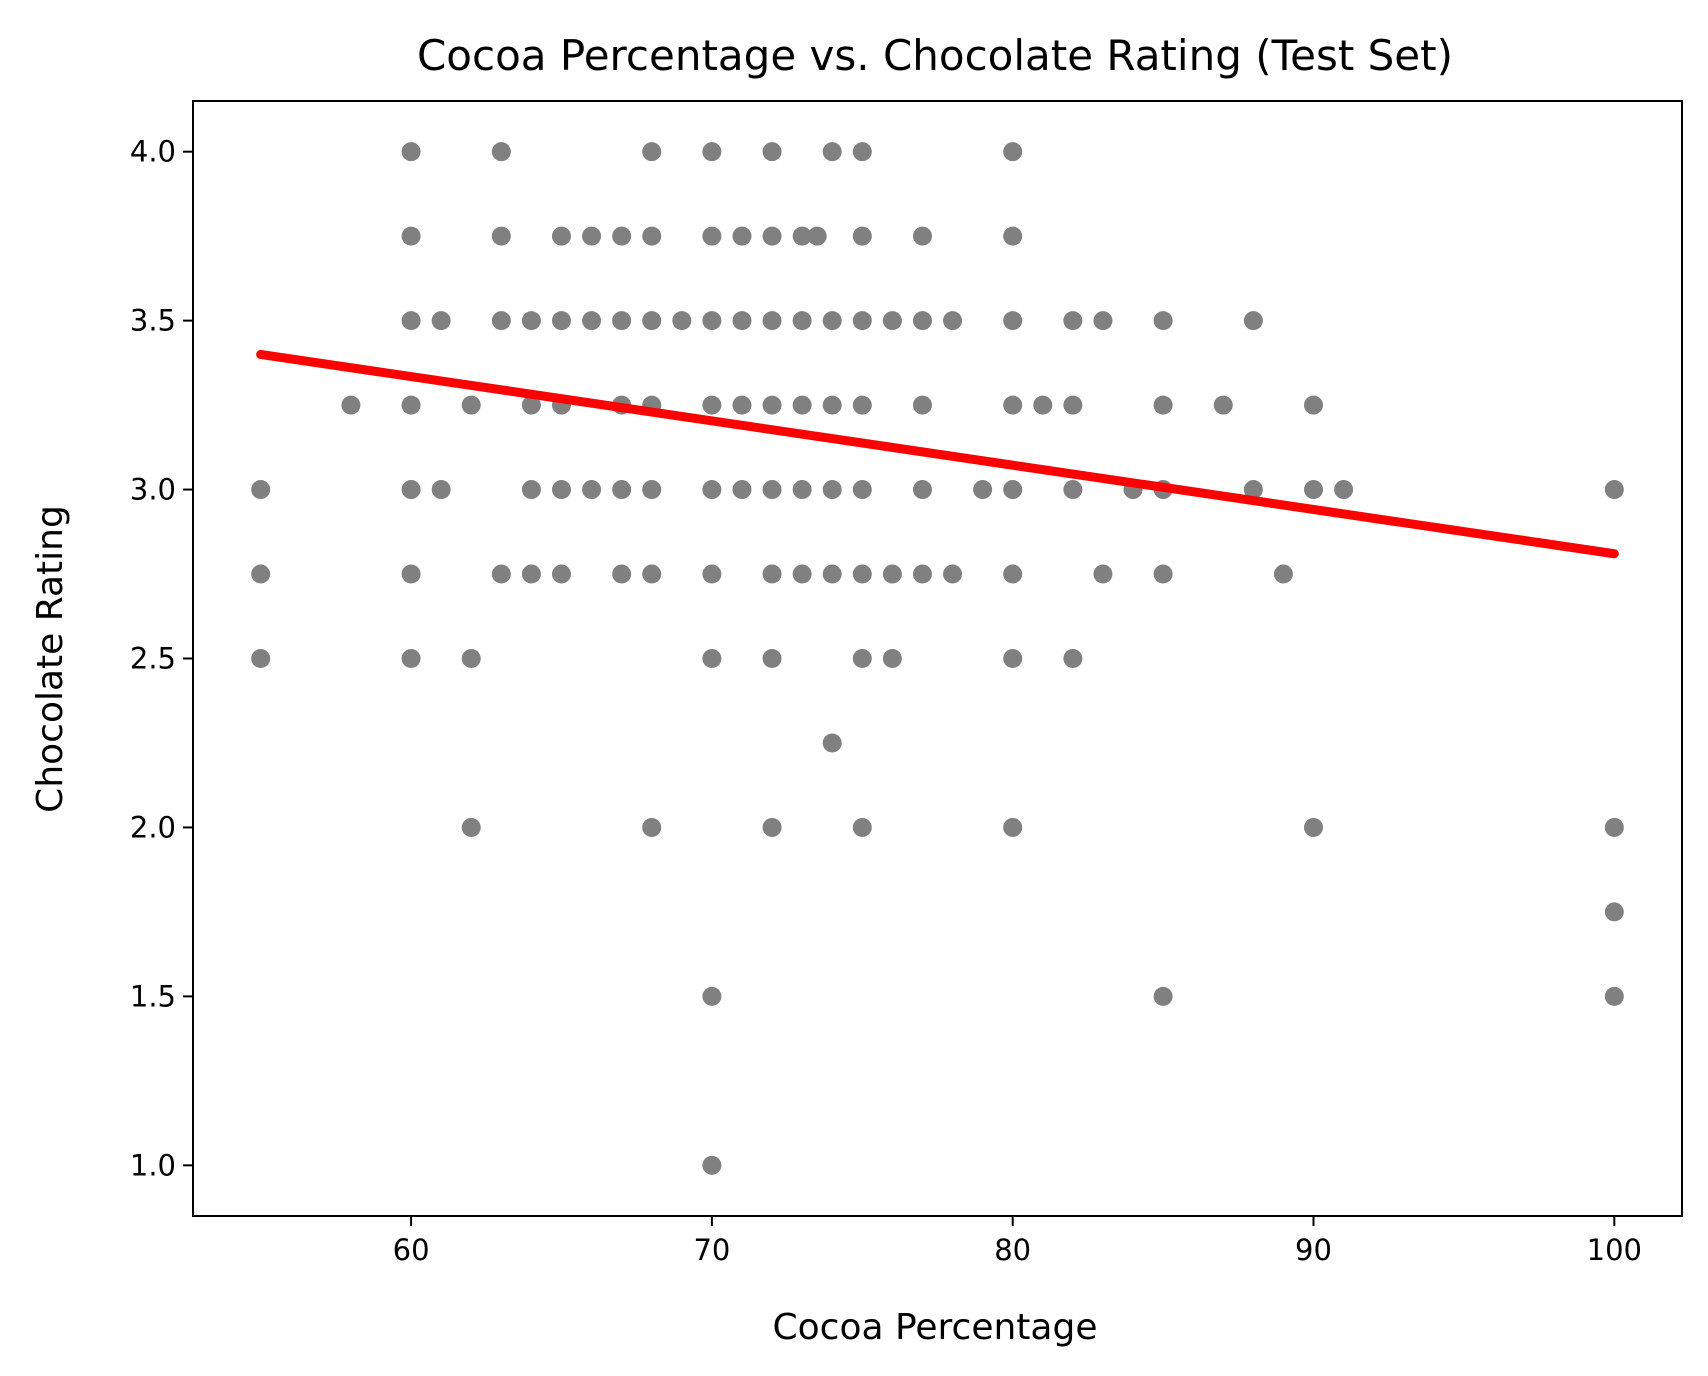 This screenshot has height=1376, width=1708. I want to click on y-tick-label: 3.5, so click(153, 321).